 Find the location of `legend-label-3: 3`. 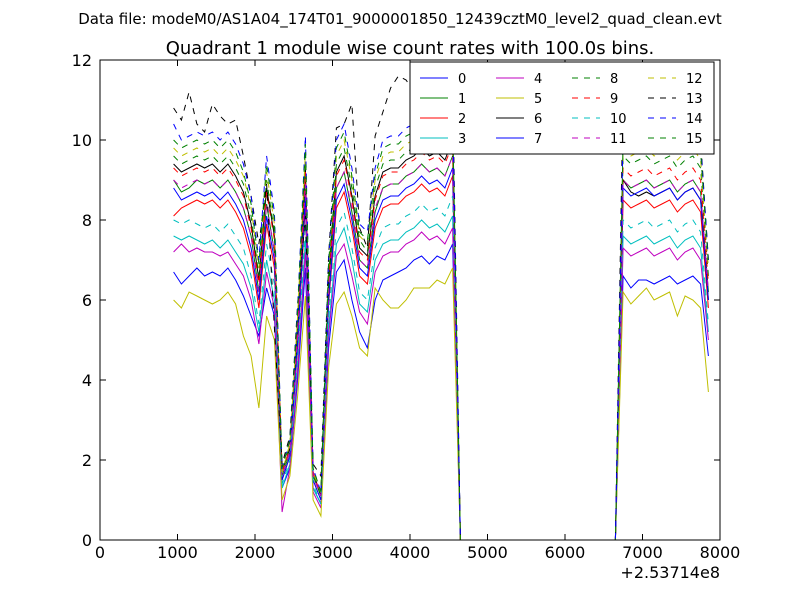

legend-label-3: 3 is located at coordinates (462, 139).